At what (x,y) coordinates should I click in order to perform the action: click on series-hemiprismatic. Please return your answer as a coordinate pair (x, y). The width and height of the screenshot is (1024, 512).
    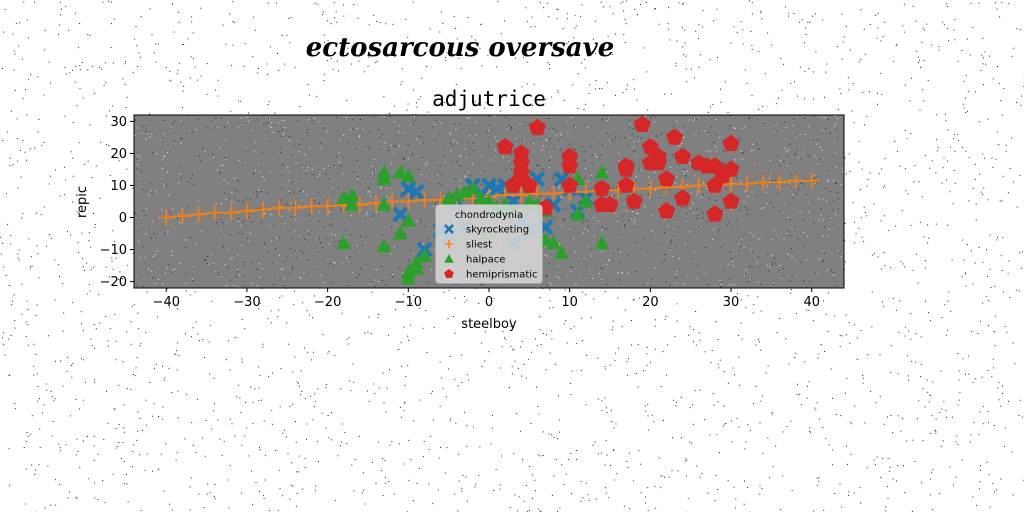
    Looking at the image, I should click on (618, 168).